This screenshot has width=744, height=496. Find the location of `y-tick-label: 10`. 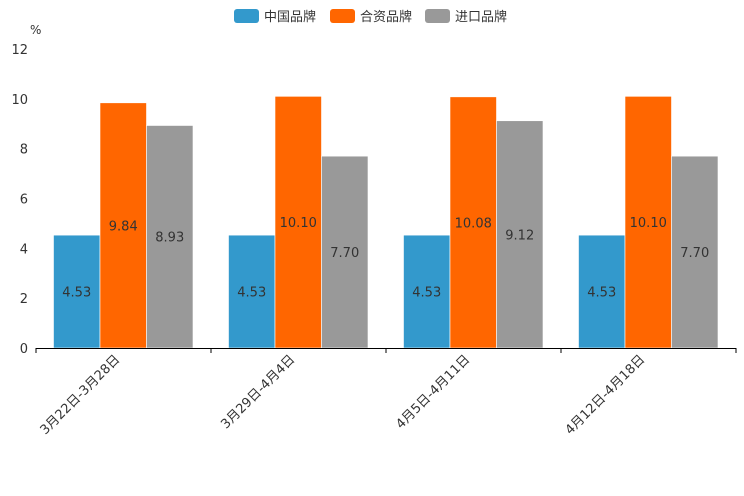

y-tick-label: 10 is located at coordinates (19, 100).